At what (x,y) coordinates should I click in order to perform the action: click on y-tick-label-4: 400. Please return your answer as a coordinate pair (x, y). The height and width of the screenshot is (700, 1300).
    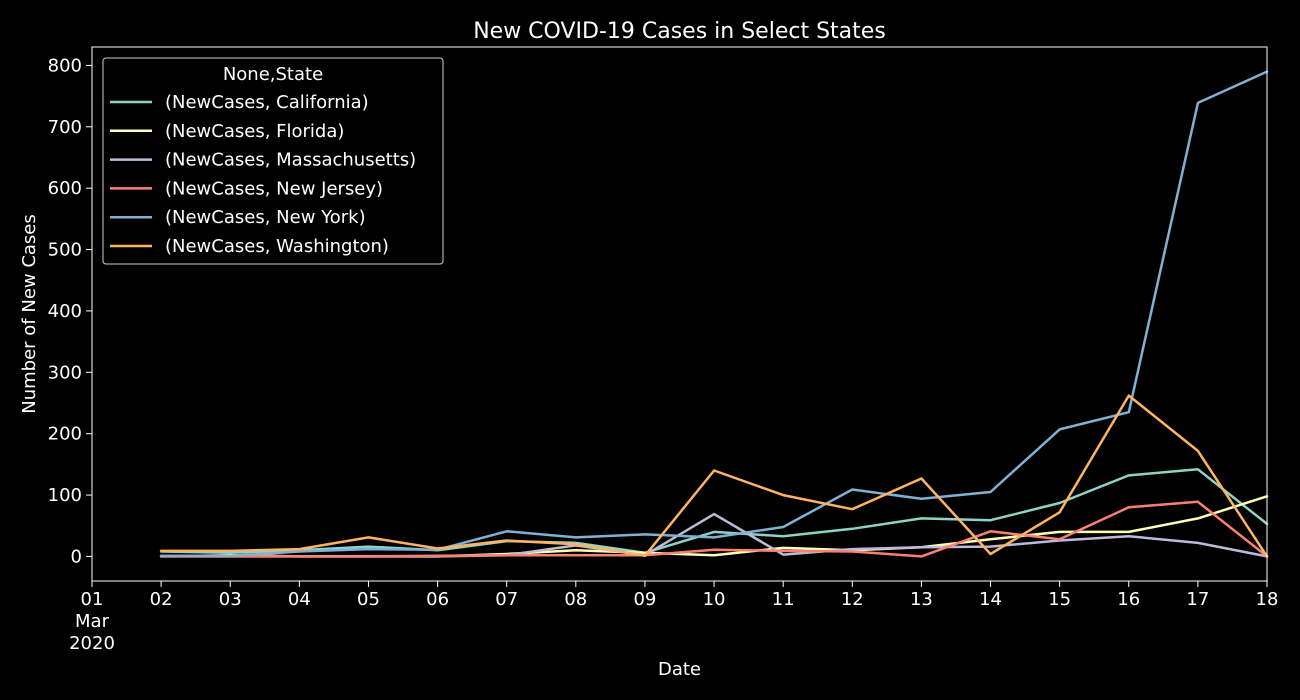
    Looking at the image, I should click on (65, 311).